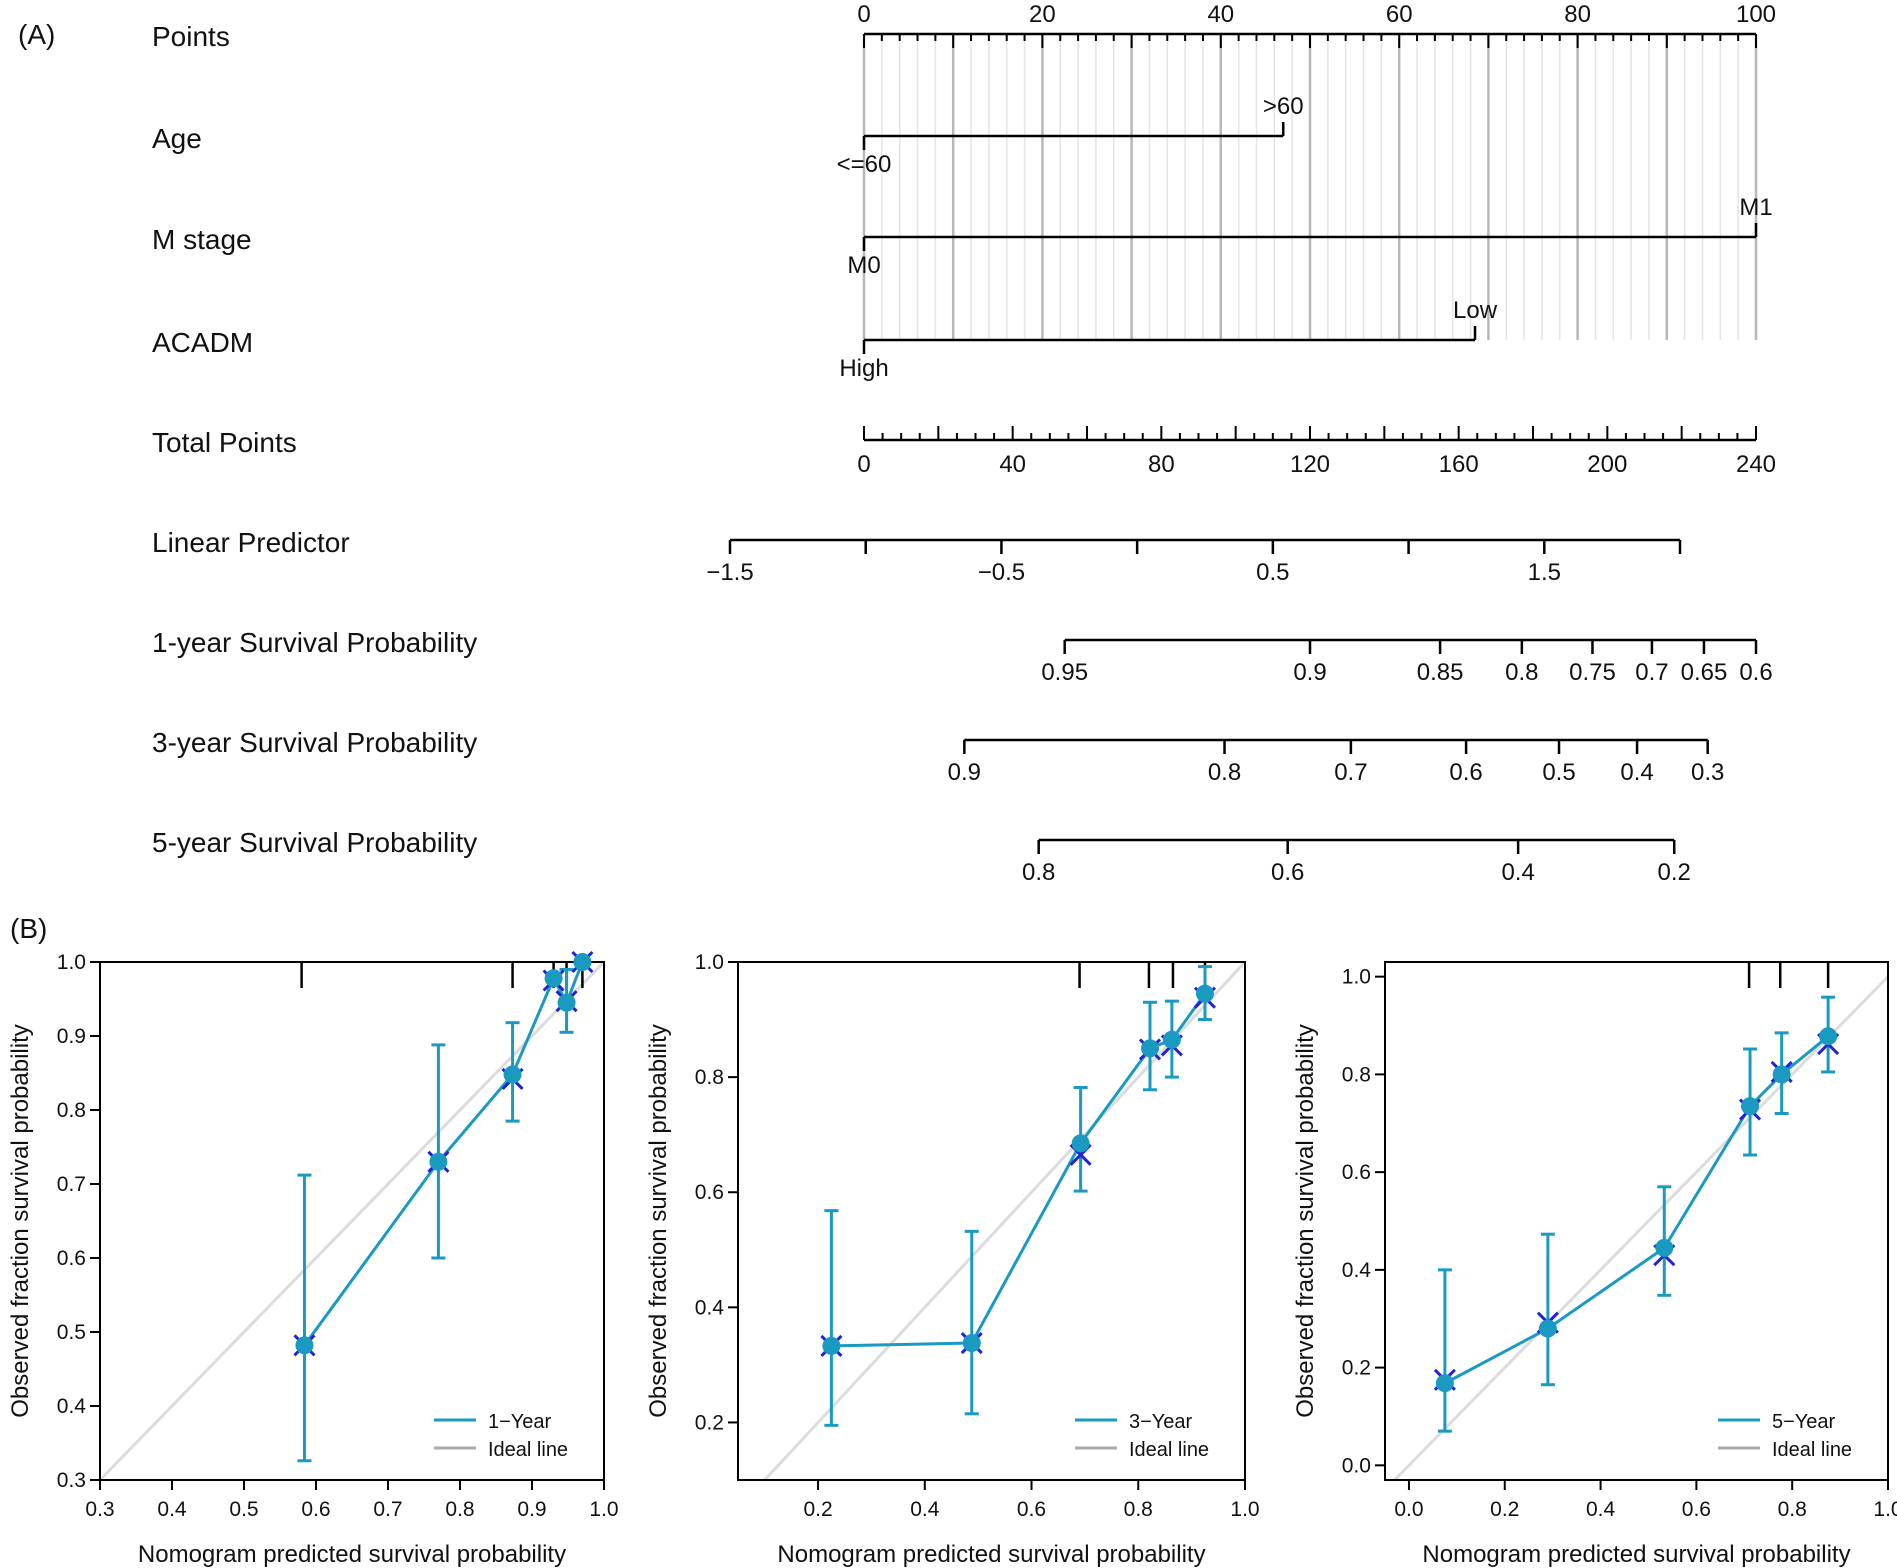 Image resolution: width=1897 pixels, height=1568 pixels. Describe the element at coordinates (1755, 207) in the screenshot. I see `factor-level-label: M1` at that location.